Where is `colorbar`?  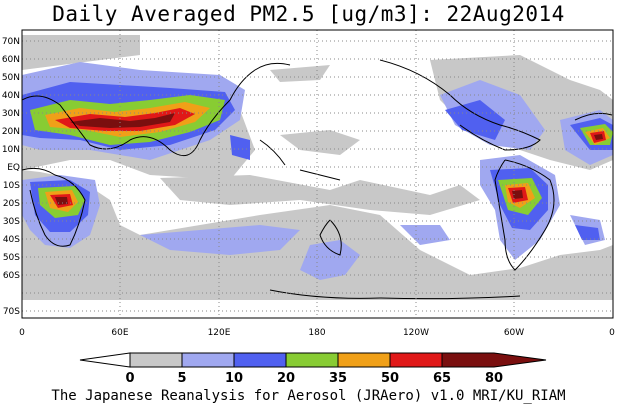
colorbar is located at coordinates (313, 360).